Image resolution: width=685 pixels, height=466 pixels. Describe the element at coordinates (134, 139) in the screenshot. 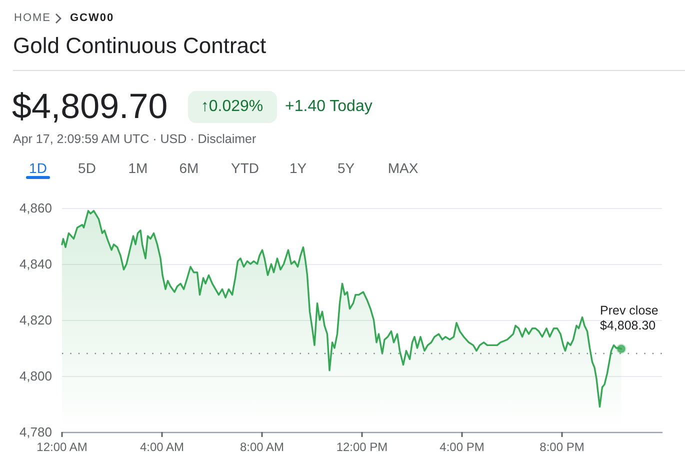

I see `text: Apr 17, 2:09:59 AM UTC · USD · Disclaimer` at that location.